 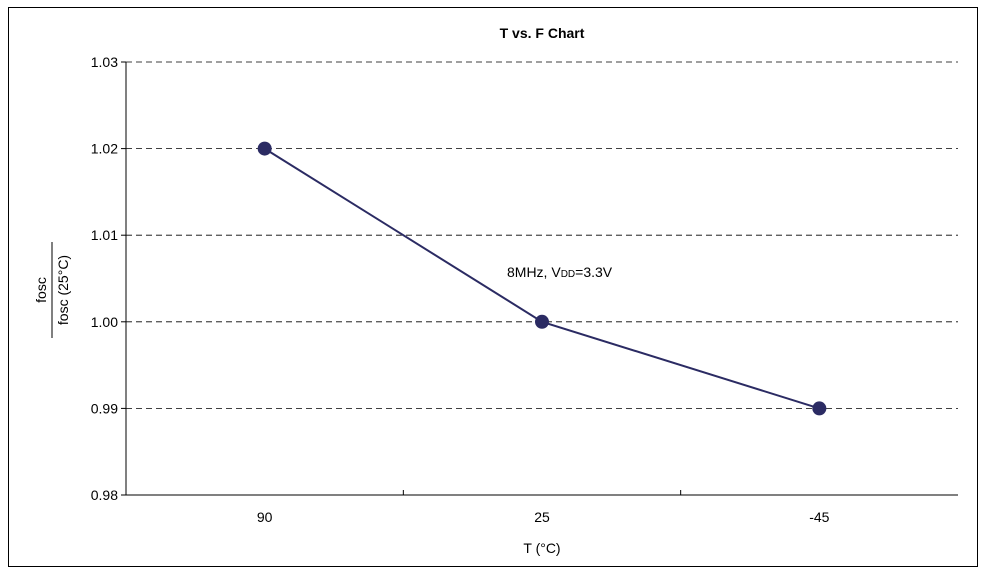 I want to click on y-tick-label: 1.00, so click(x=104, y=322).